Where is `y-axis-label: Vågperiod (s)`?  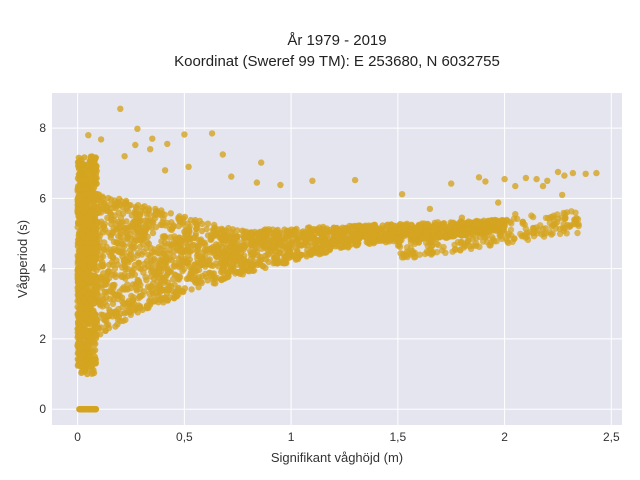 y-axis-label: Vågperiod (s) is located at coordinates (22, 259).